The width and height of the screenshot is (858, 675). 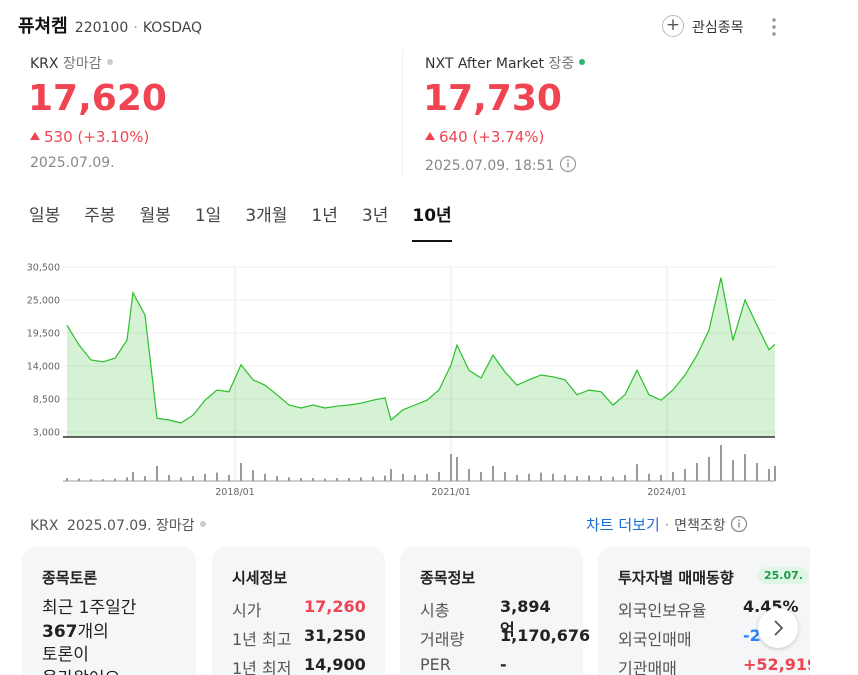 What do you see at coordinates (175, 526) in the screenshot?
I see `status: 장마감` at bounding box center [175, 526].